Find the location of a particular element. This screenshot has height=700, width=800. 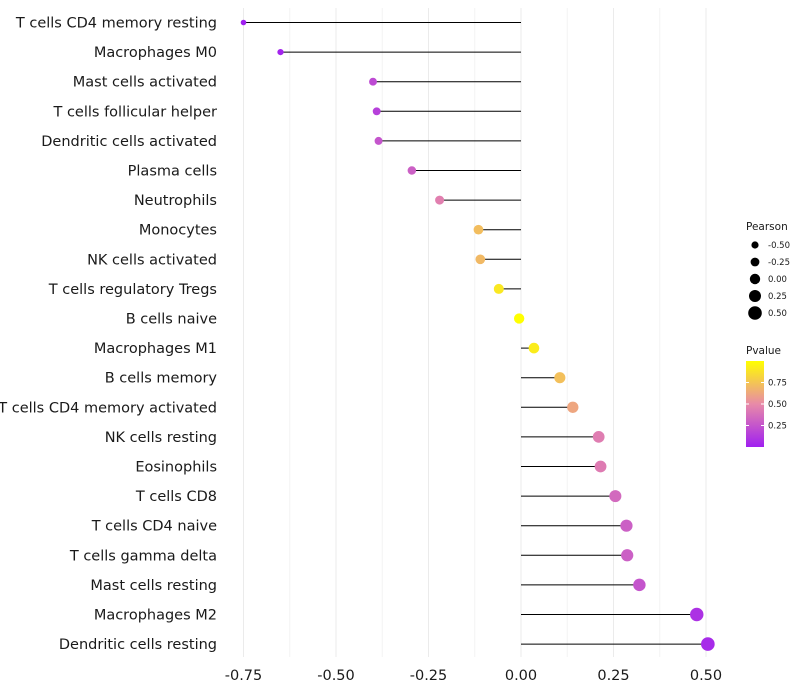

category-label: Neutrophils is located at coordinates (175, 201).